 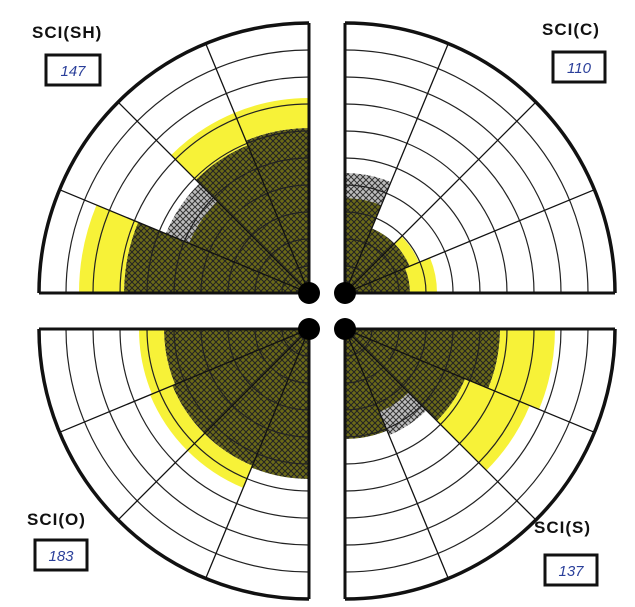 I want to click on quadrant-label-sh: SCI(SH), so click(x=67, y=32).